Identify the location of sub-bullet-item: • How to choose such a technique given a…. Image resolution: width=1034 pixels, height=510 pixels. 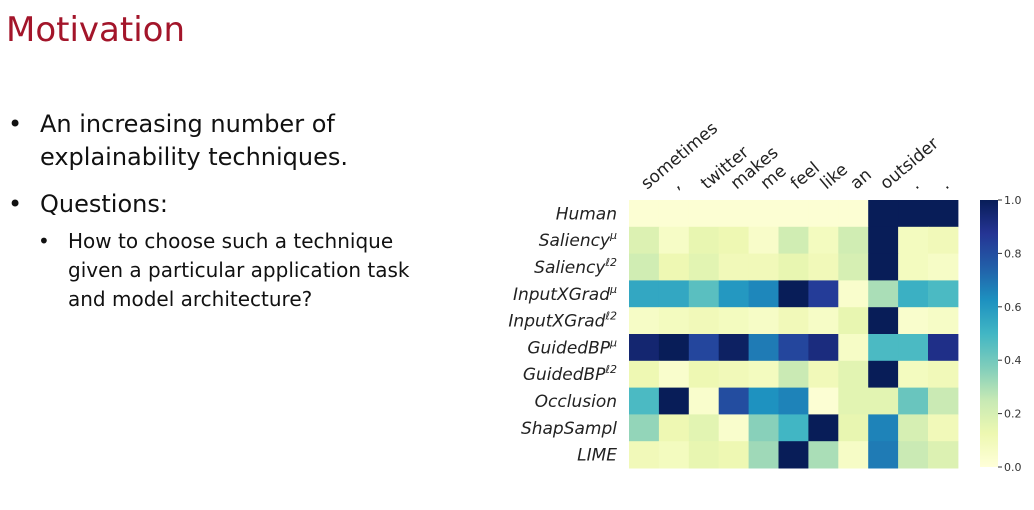
(232, 270).